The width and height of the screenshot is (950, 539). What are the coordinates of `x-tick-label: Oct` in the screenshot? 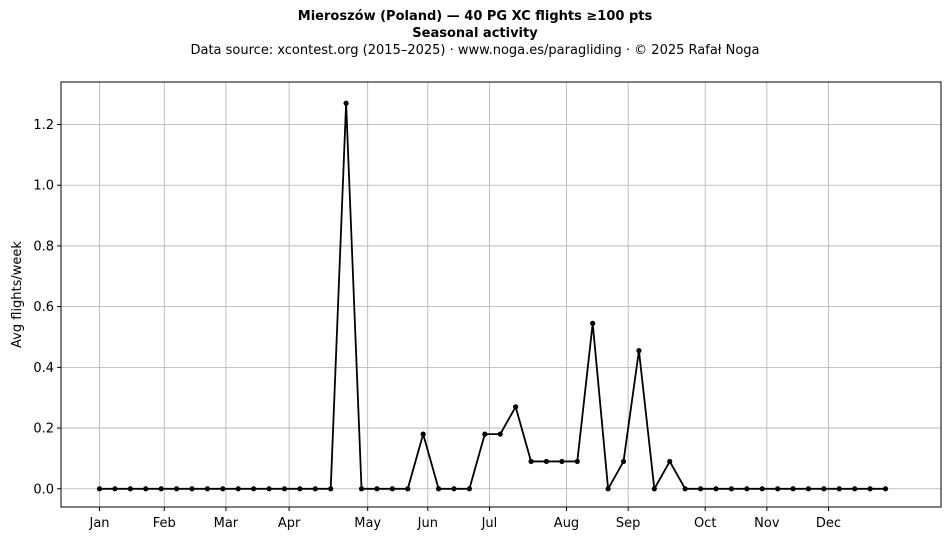 It's located at (705, 523).